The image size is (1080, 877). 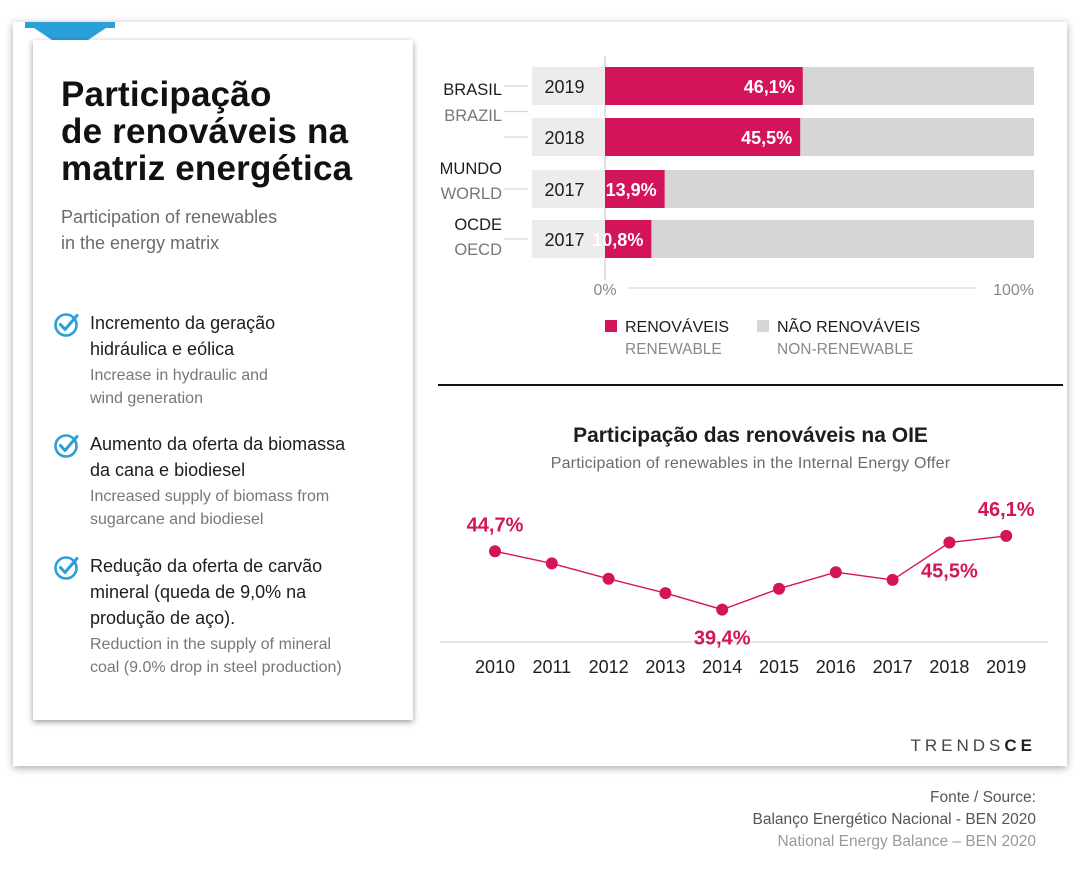 I want to click on bullet-line: produção de aço)., so click(x=163, y=618).